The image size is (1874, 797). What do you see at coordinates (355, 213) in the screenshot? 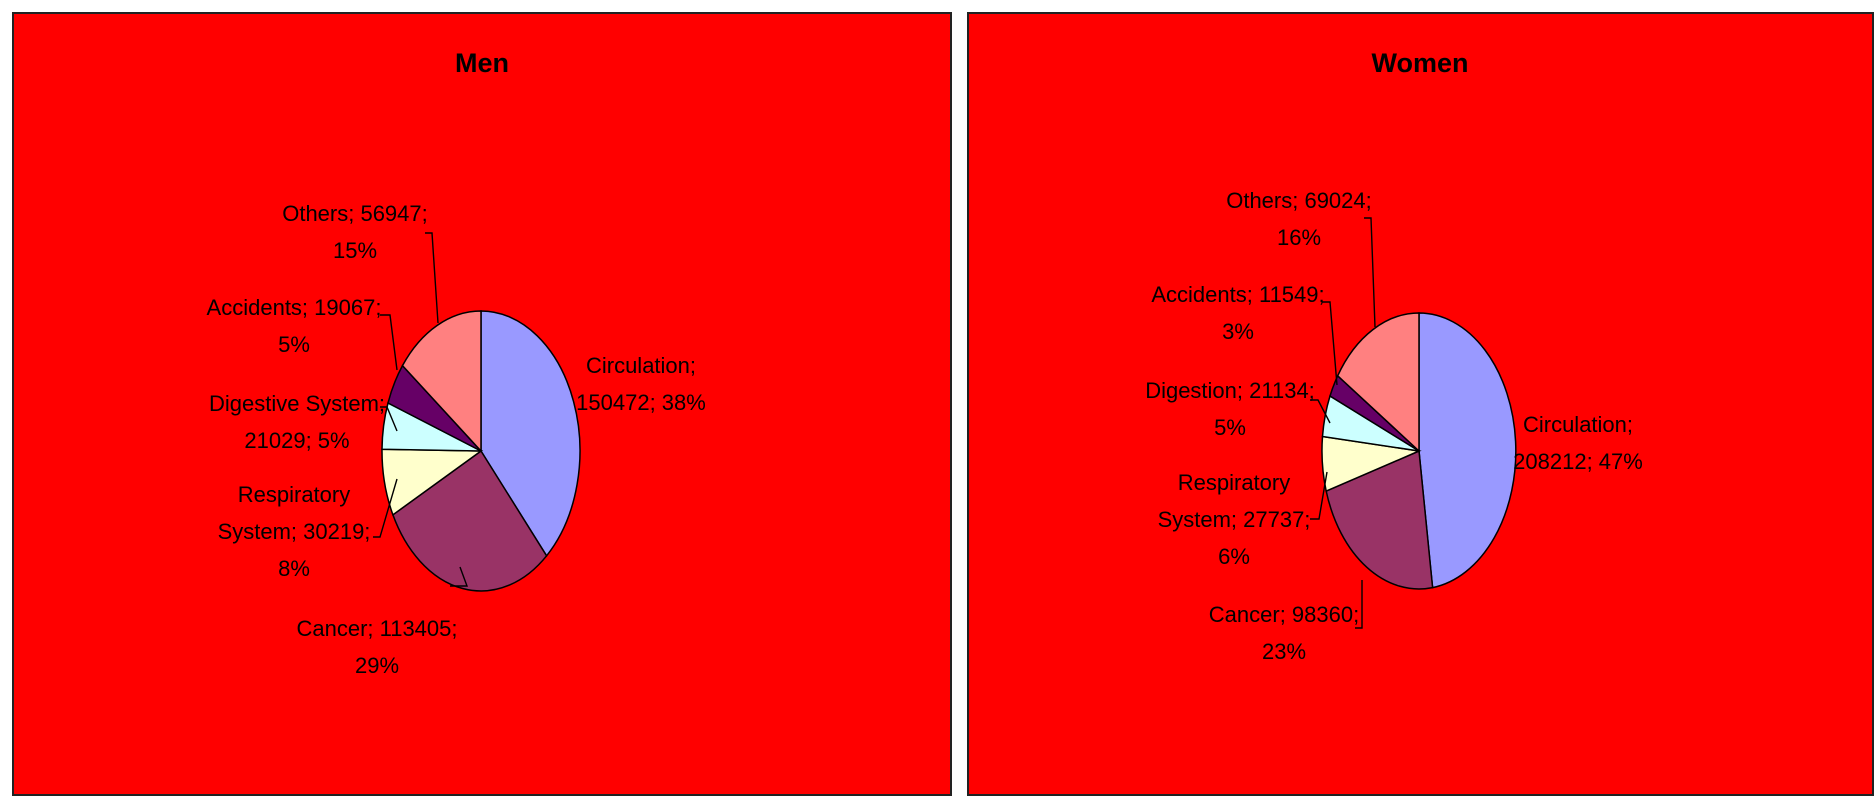
I see `men-label-others-line: Others; 56947;` at bounding box center [355, 213].